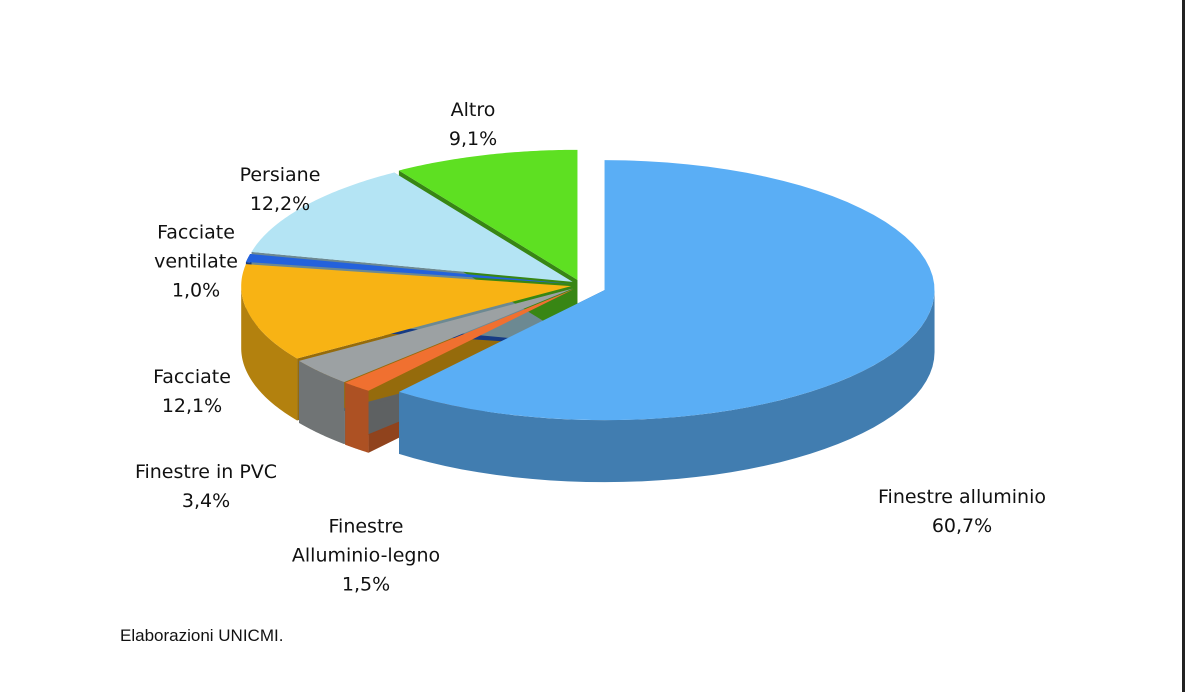  Describe the element at coordinates (1183, 346) in the screenshot. I see `page-edge` at that location.